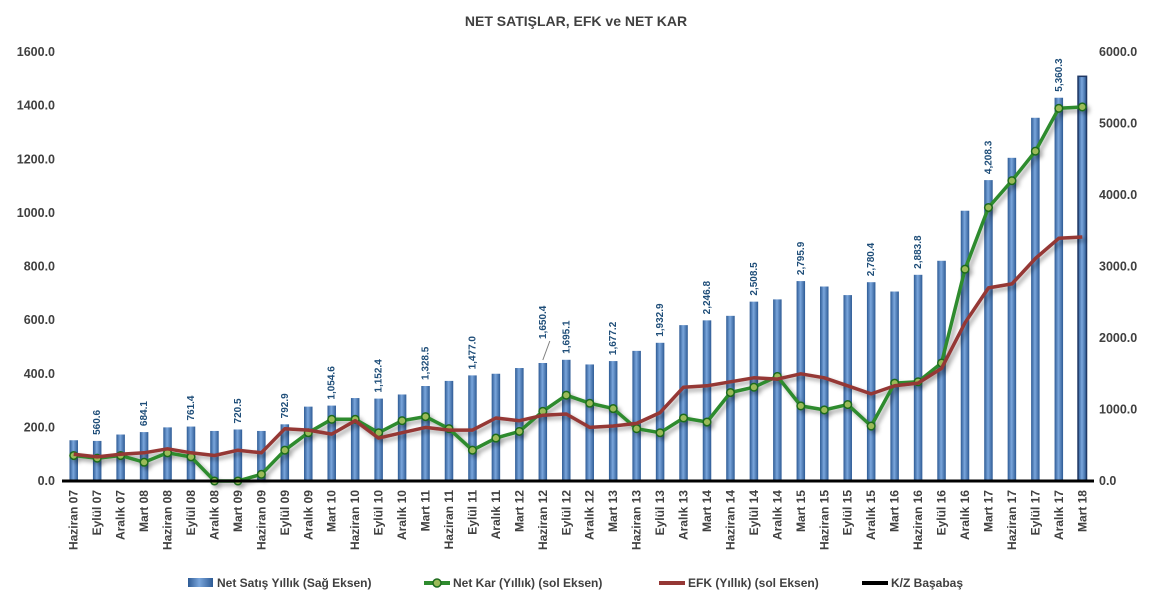 This screenshot has height=606, width=1153. I want to click on x-axis-tick-label: Mart 08, so click(144, 511).